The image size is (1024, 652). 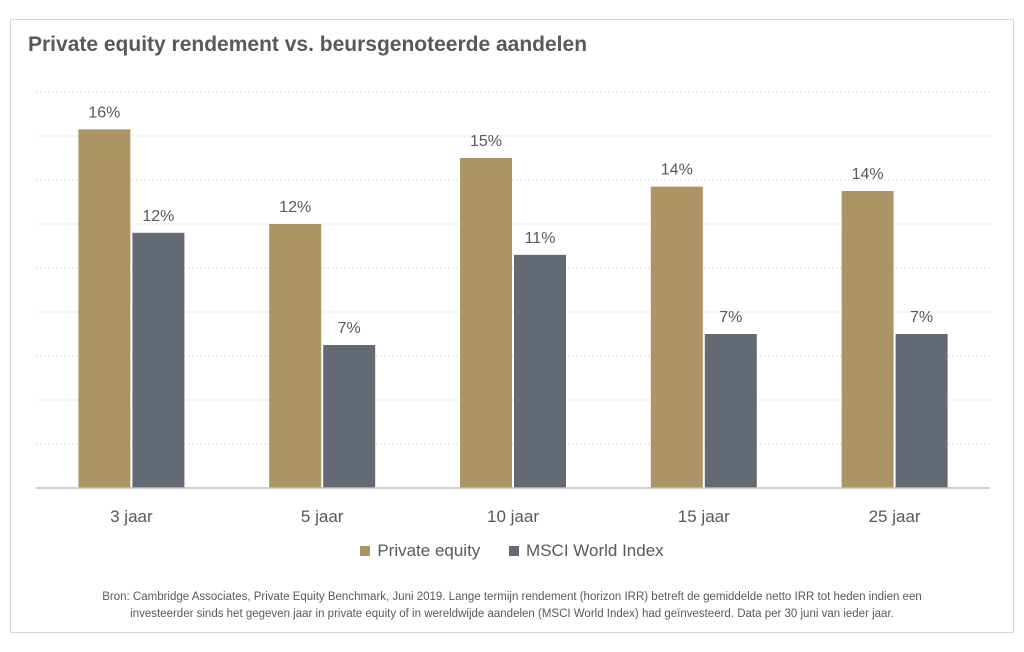 I want to click on legend-item-msci: MSCI World Index, so click(x=586, y=551).